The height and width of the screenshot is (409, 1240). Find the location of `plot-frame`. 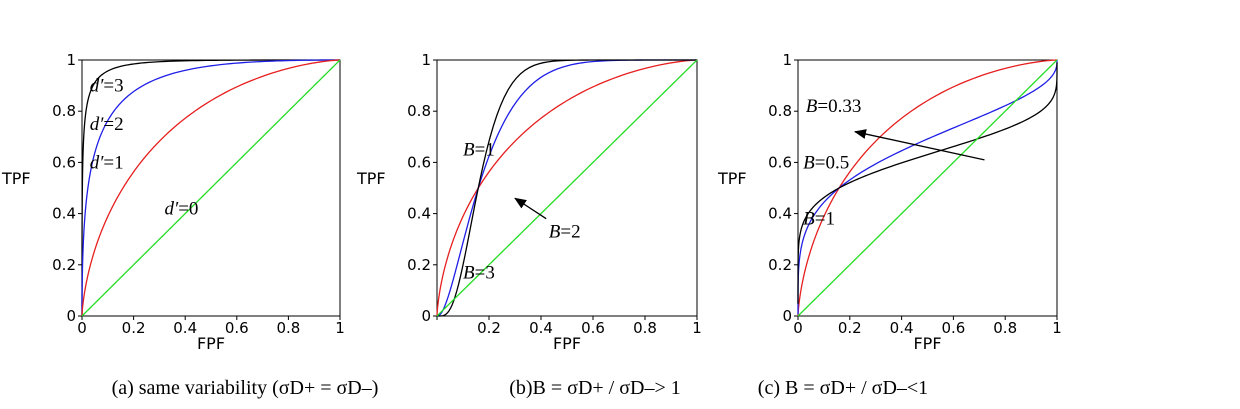

plot-frame is located at coordinates (927, 188).